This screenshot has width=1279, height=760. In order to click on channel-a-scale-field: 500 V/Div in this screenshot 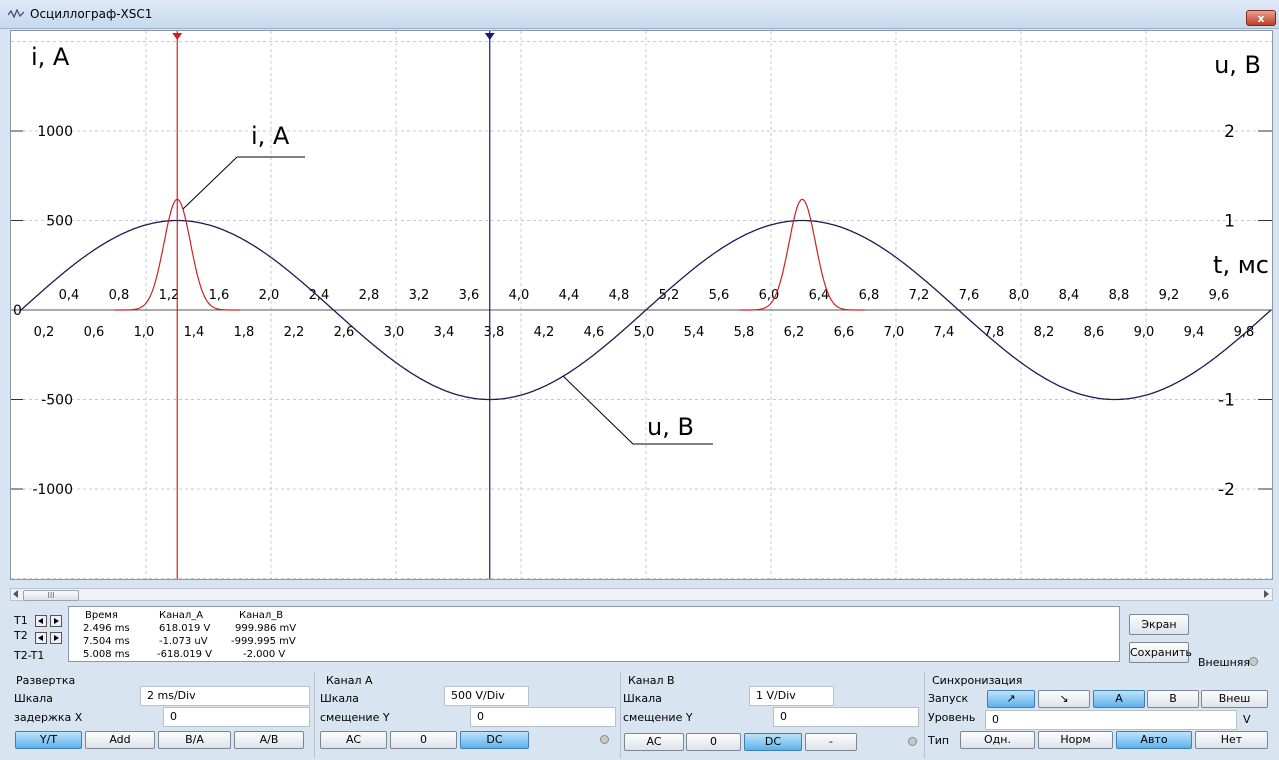, I will do `click(486, 696)`.